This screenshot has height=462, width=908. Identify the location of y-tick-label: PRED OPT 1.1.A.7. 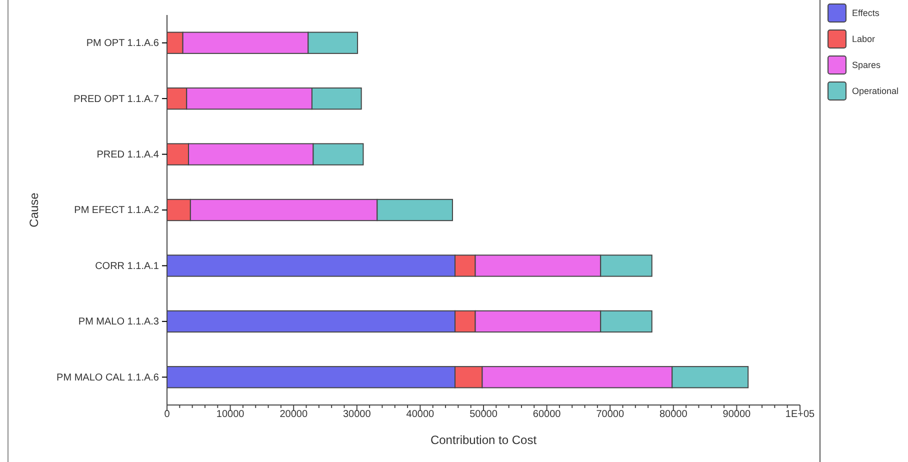
(117, 99).